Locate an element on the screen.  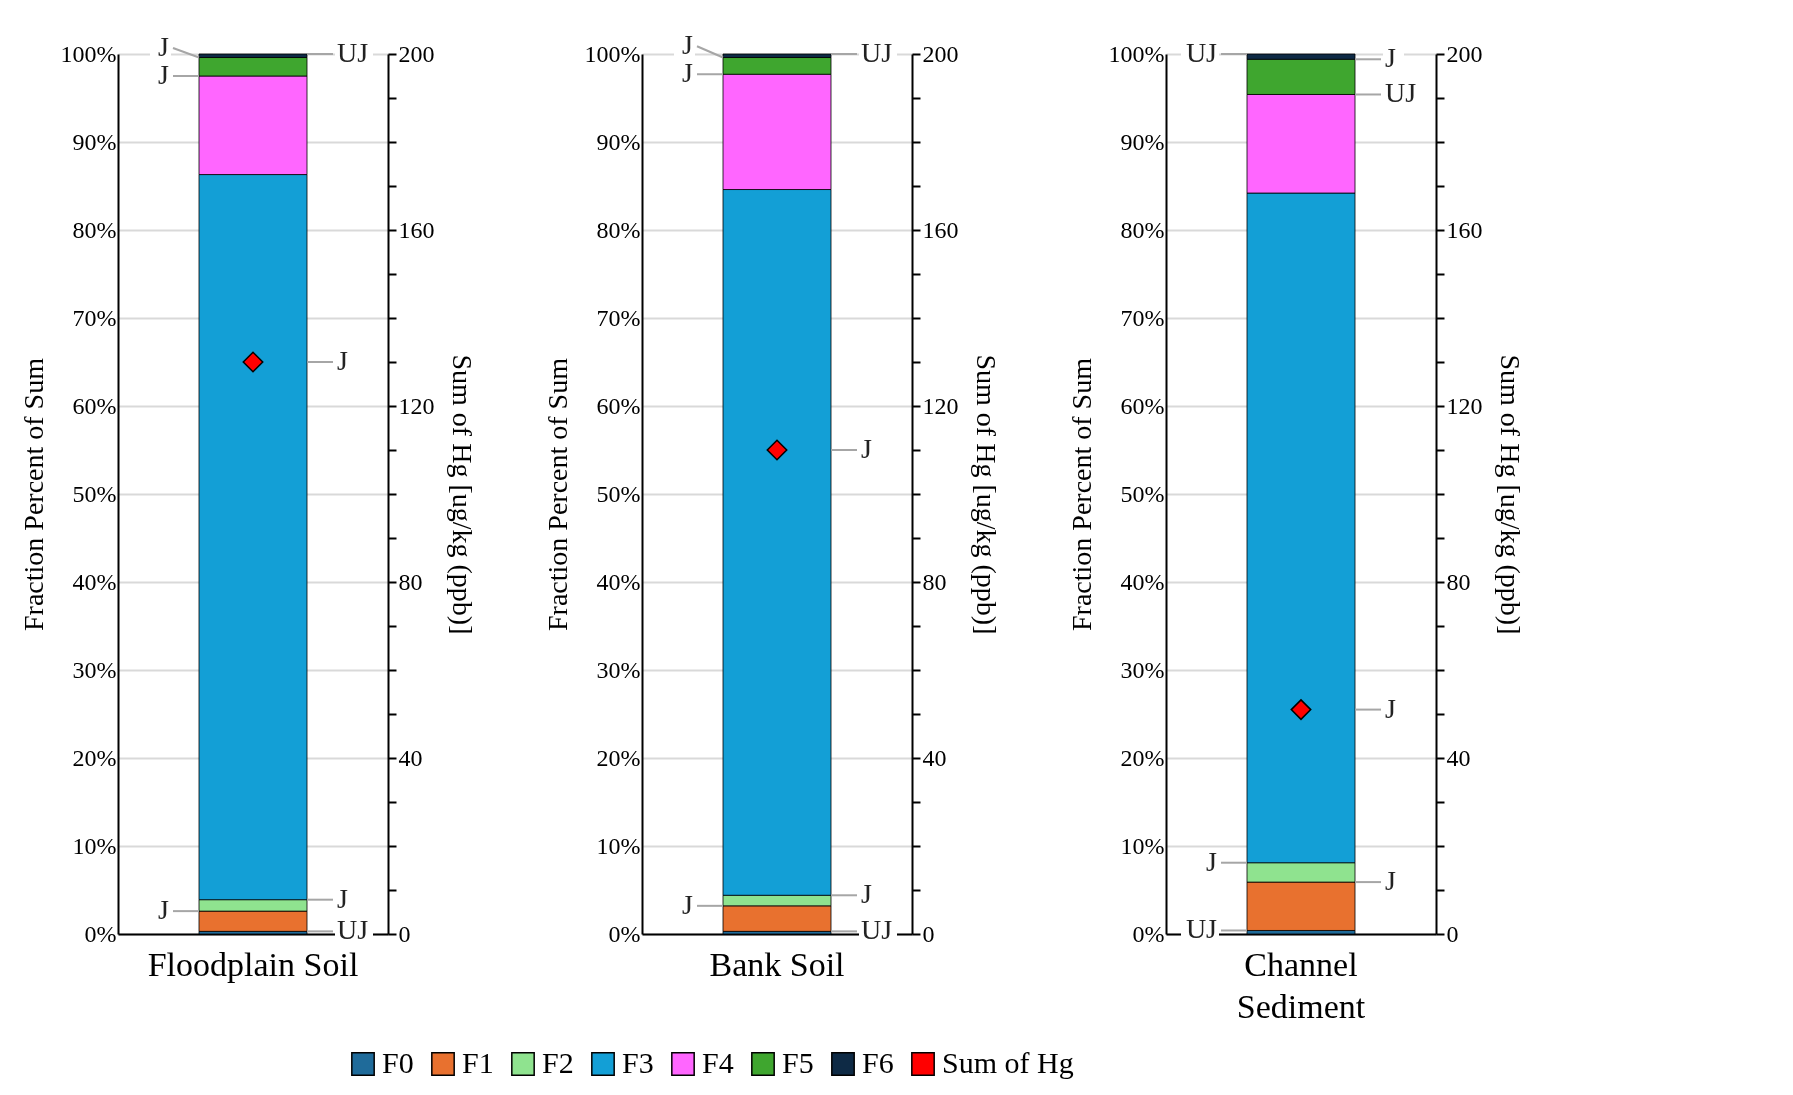
x-tick-label: Floodplain Soil is located at coordinates (253, 964).